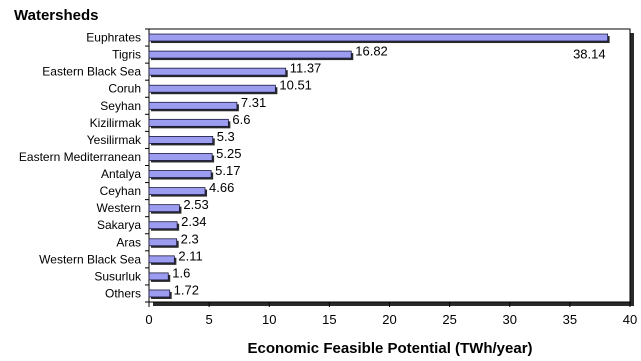  I want to click on category-label: Sakarya, so click(119, 225).